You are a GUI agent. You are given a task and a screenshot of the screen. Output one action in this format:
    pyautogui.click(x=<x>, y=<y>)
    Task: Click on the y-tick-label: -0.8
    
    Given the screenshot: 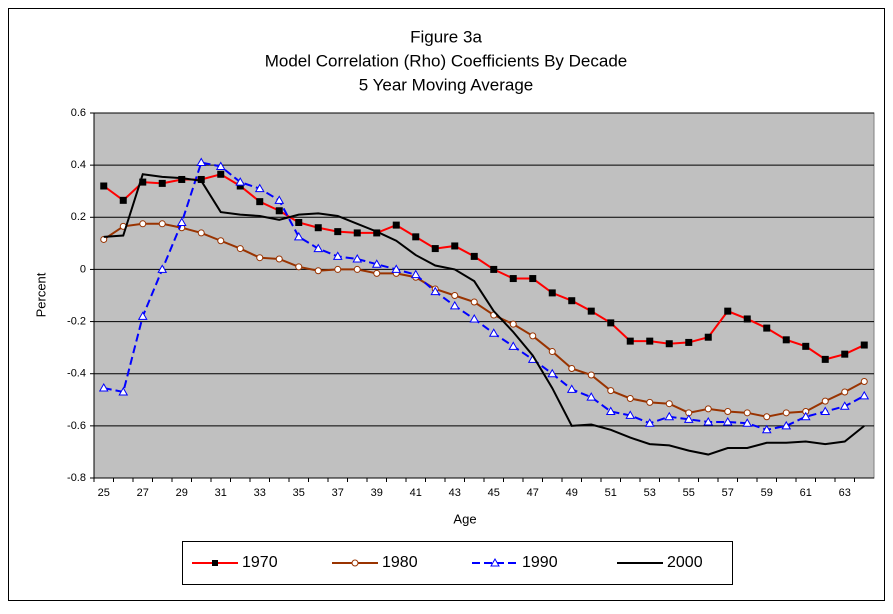 What is the action you would take?
    pyautogui.click(x=76, y=478)
    